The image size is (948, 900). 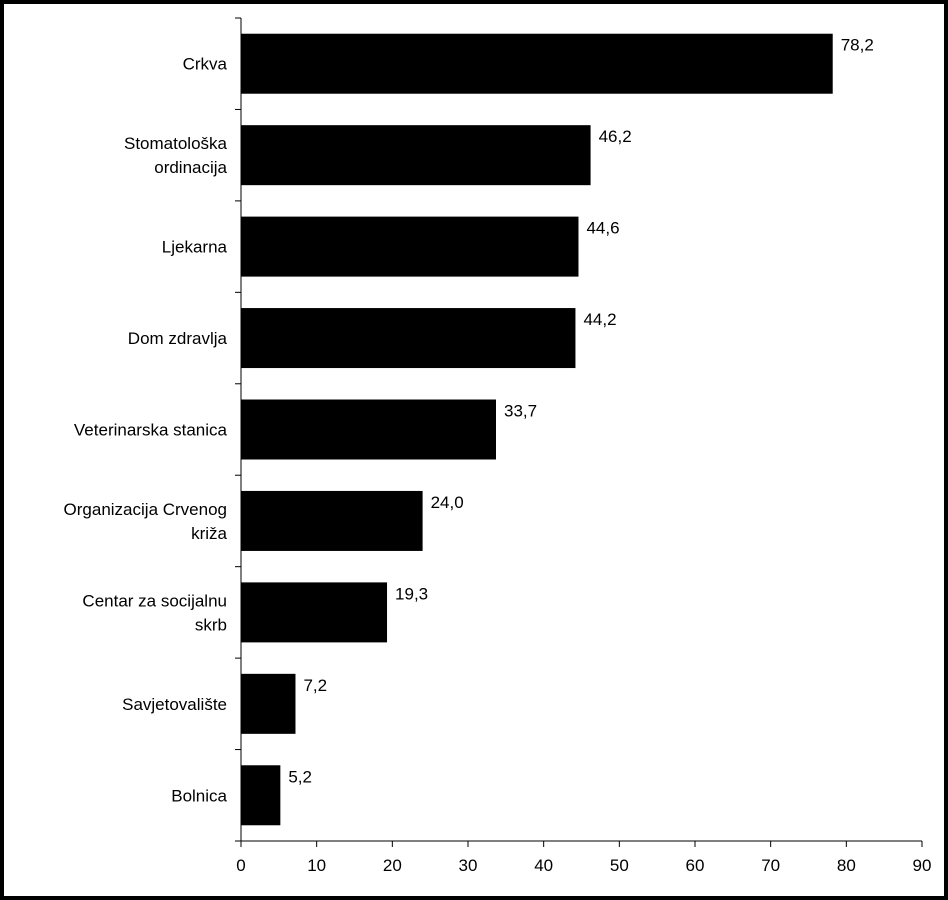 What do you see at coordinates (176, 143) in the screenshot?
I see `category-label-line: Stomatološka` at bounding box center [176, 143].